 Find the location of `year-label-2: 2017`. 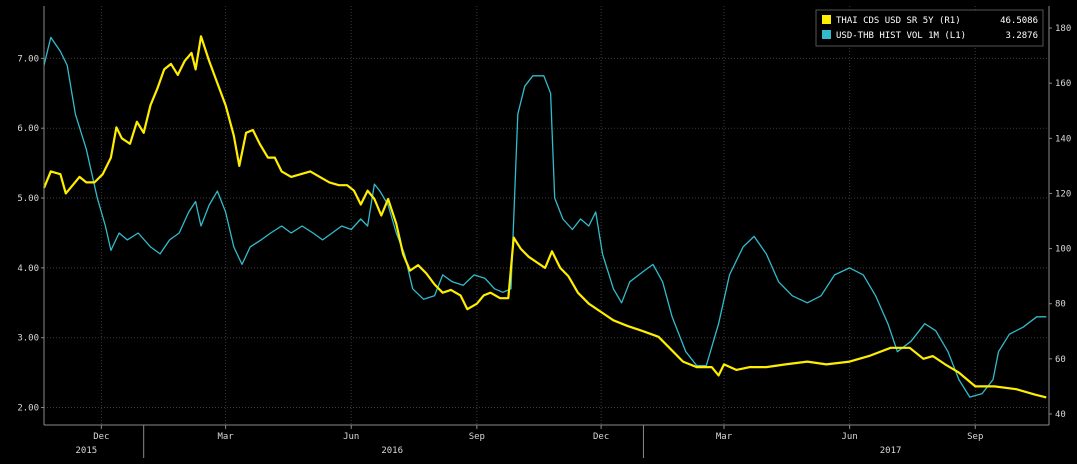

year-label-2: 2017 is located at coordinates (891, 451).